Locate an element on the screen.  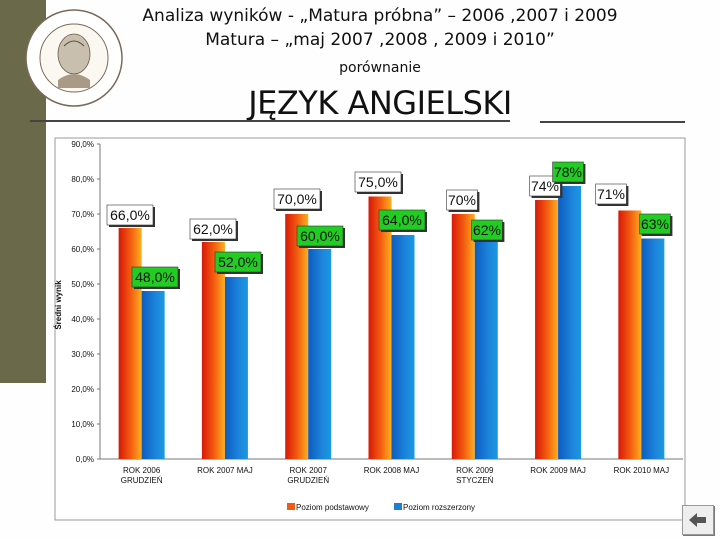
x-tick-label: ROK 2009 is located at coordinates (475, 470).